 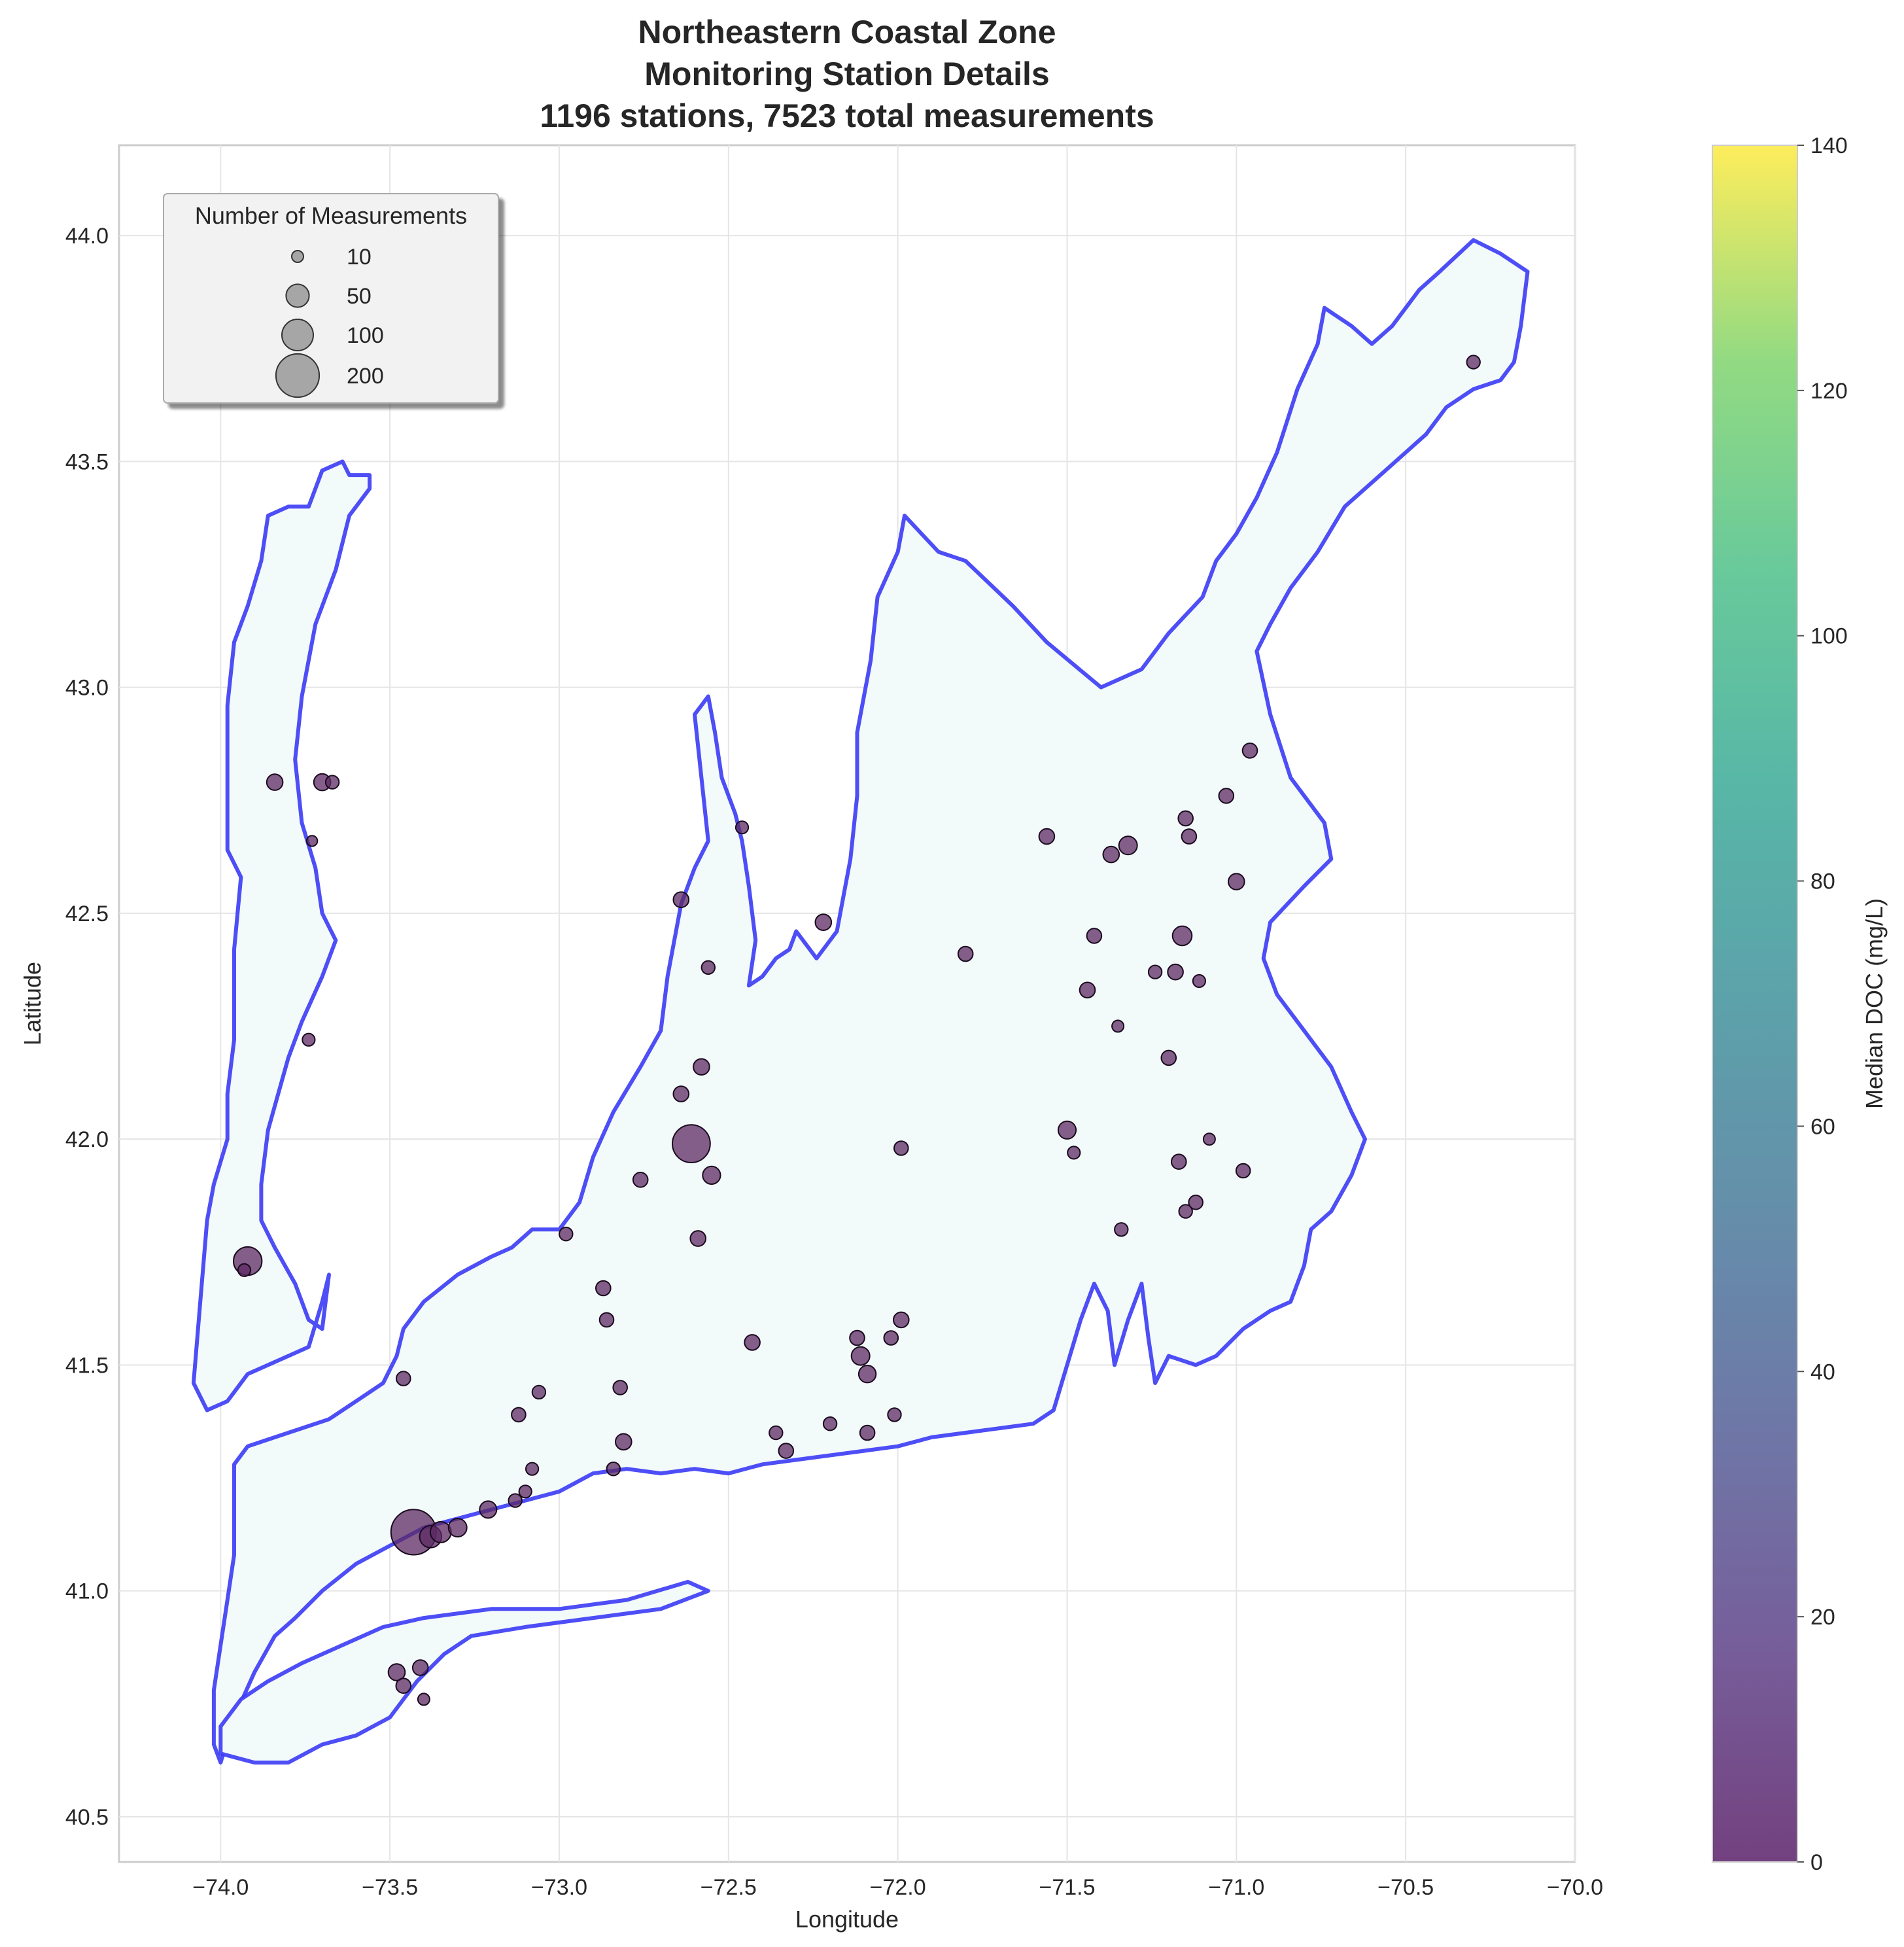 I want to click on x-tick-label: −72.5, so click(x=729, y=1887).